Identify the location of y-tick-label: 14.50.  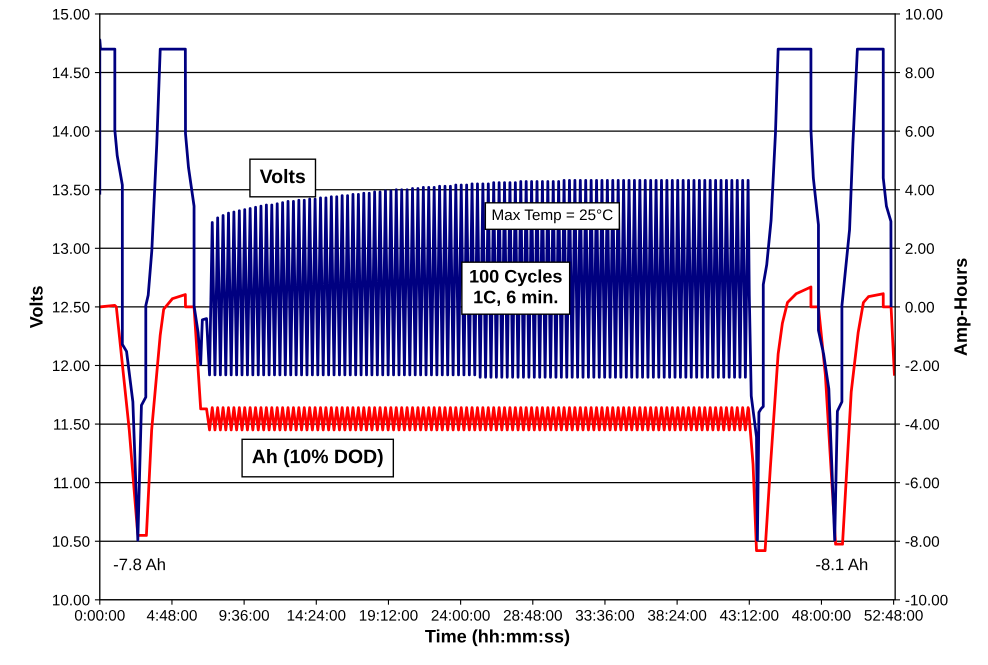
(71, 72).